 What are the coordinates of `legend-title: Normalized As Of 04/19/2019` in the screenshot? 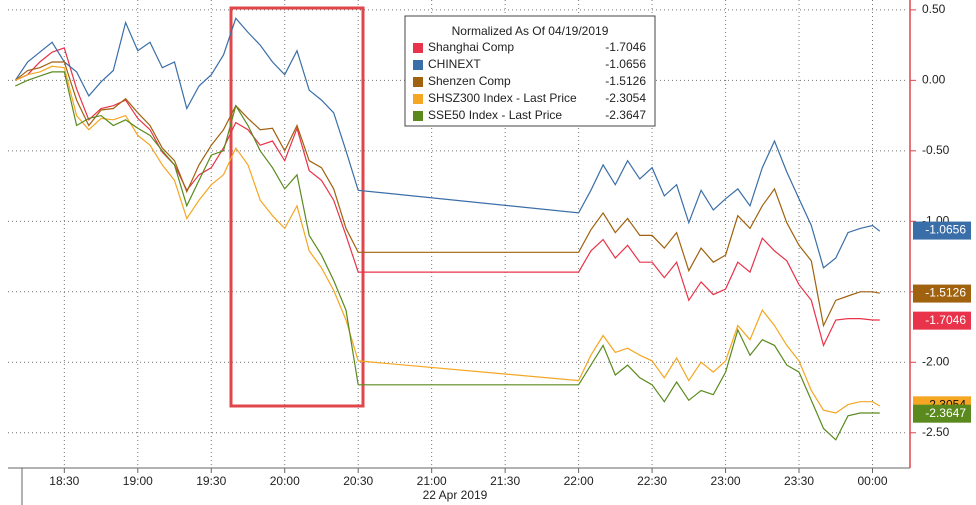 It's located at (530, 31).